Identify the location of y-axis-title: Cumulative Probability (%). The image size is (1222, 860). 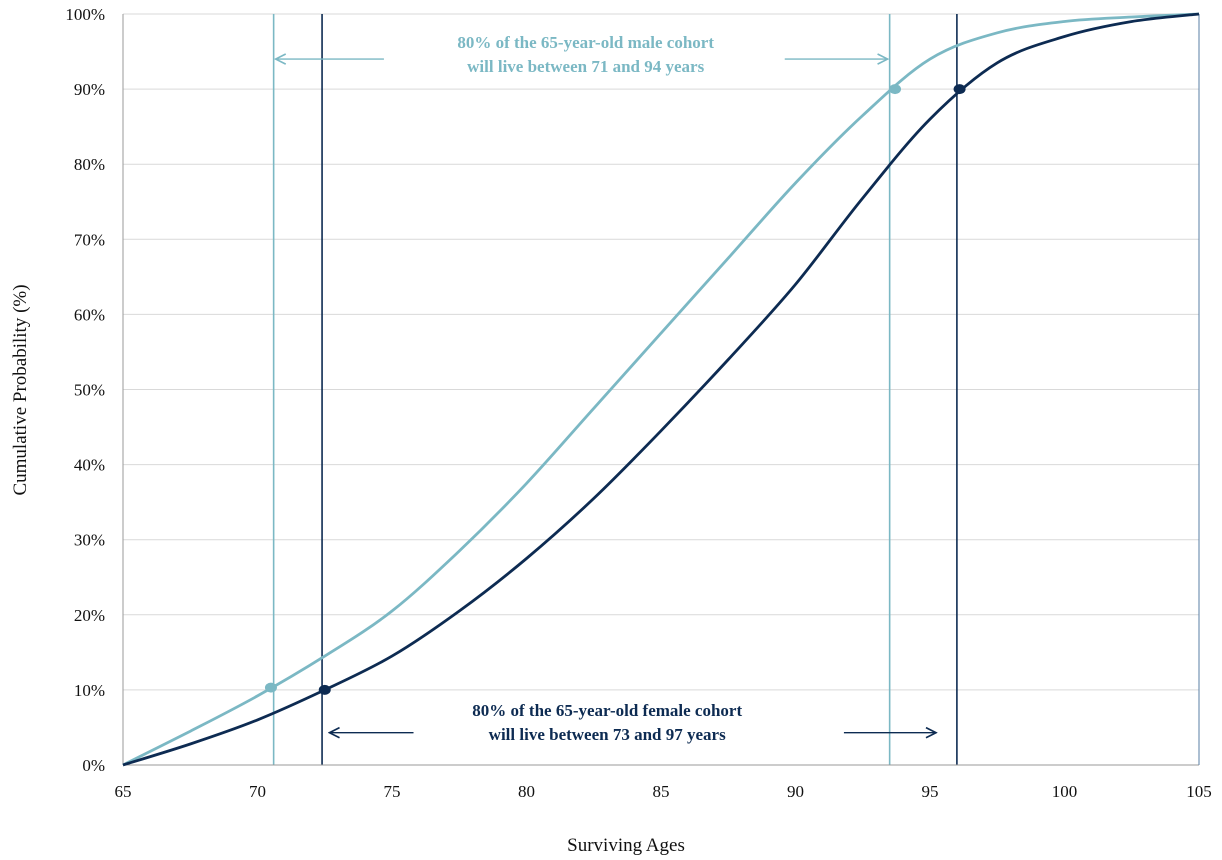
(20, 389).